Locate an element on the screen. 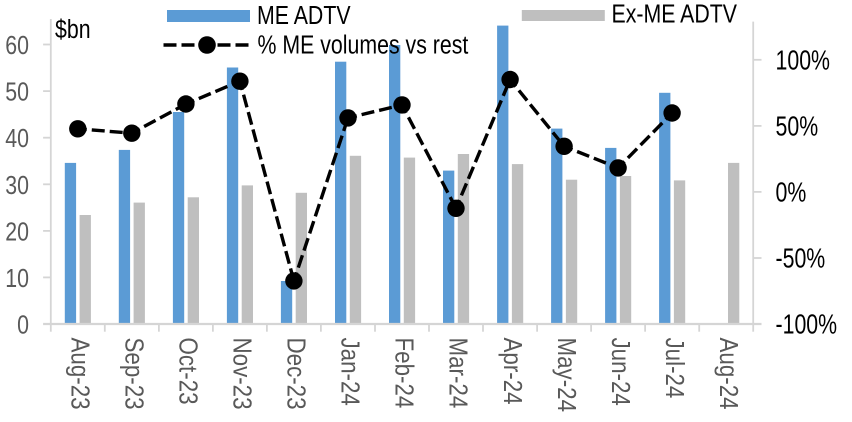  svg-text: 10 is located at coordinates (17, 279).